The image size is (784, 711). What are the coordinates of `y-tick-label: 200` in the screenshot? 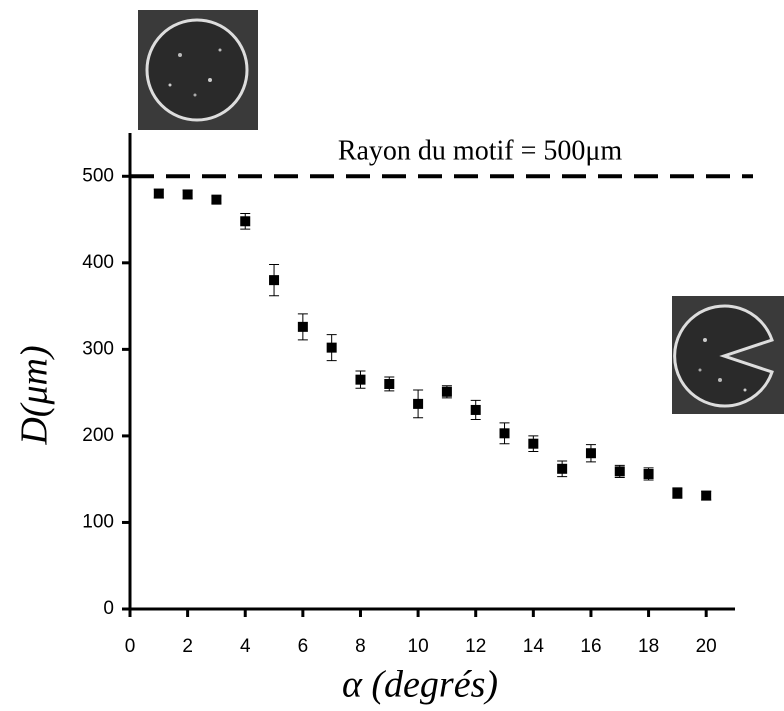 It's located at (98, 435).